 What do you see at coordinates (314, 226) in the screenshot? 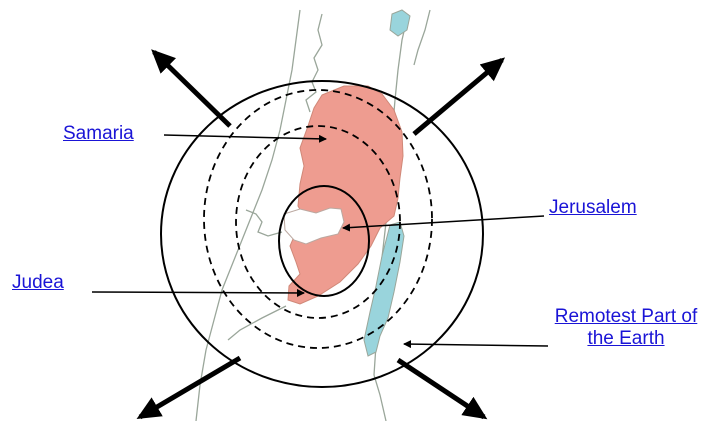
I see `jerusalem-area` at bounding box center [314, 226].